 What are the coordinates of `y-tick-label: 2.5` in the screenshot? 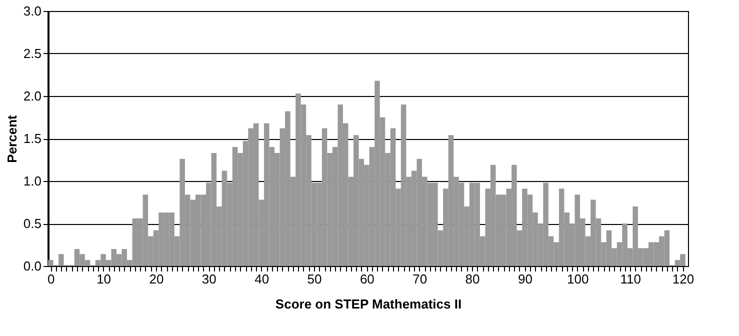 It's located at (32, 53).